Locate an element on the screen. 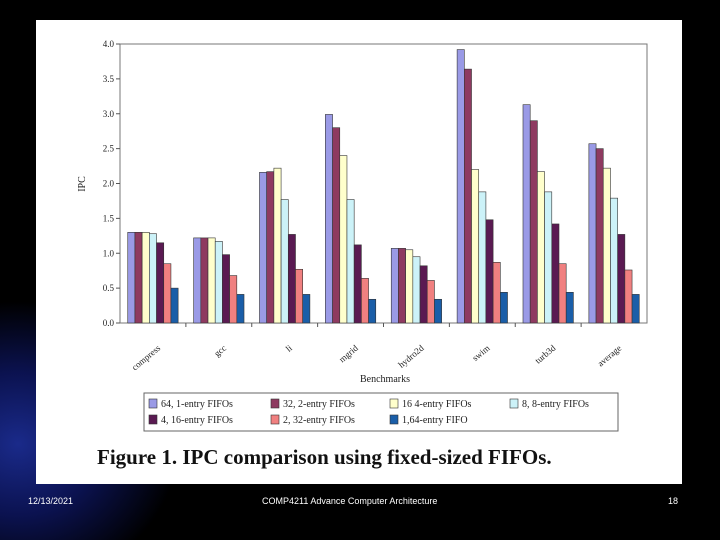 The image size is (720, 540). y-tick-label: 3.0 is located at coordinates (109, 114).